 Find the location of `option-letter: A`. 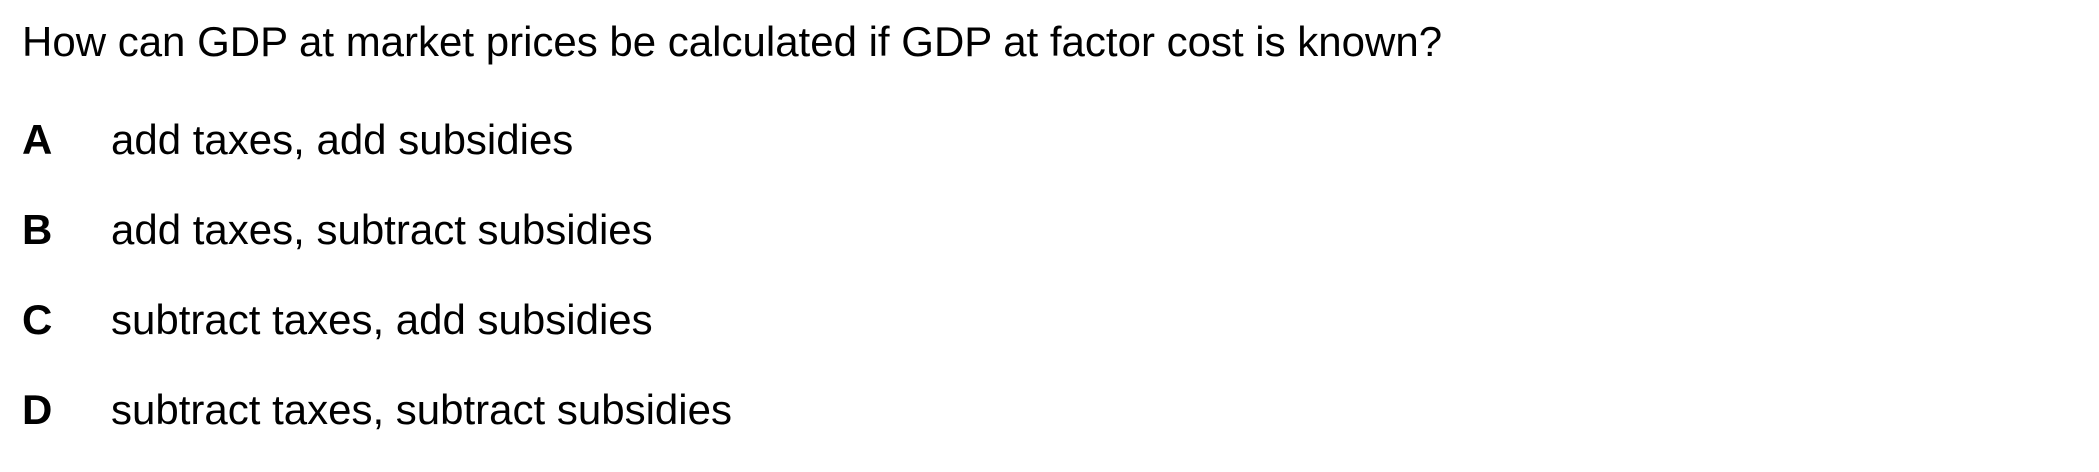

option-letter: A is located at coordinates (37, 139).